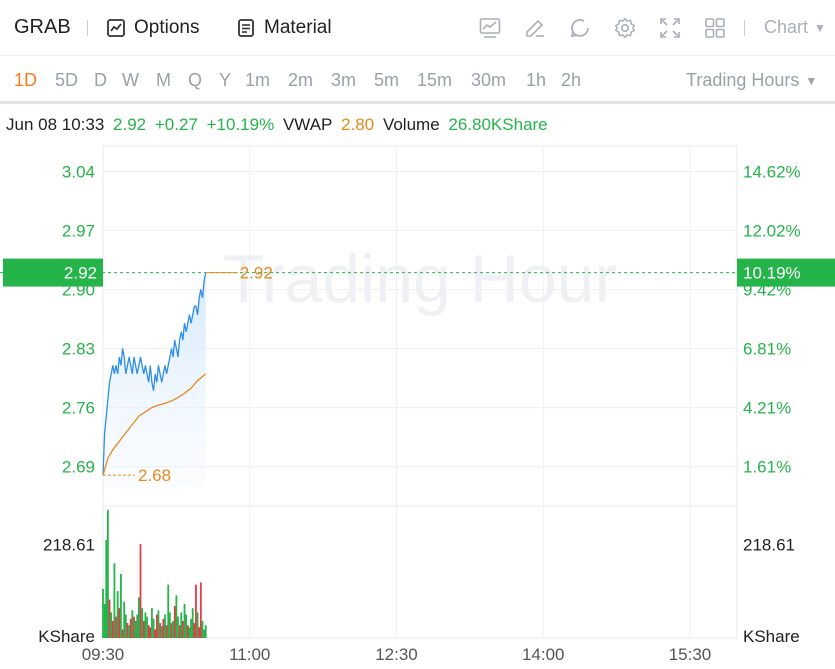  Describe the element at coordinates (543, 654) in the screenshot. I see `x-tick-label: 14:00` at that location.